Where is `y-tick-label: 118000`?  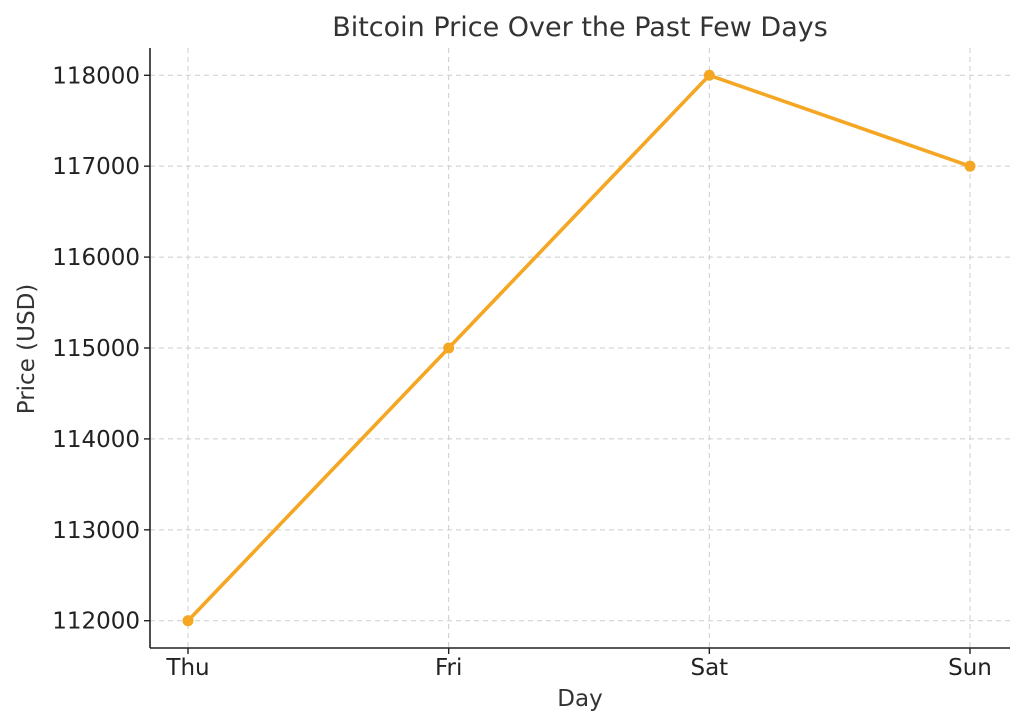
y-tick-label: 118000 is located at coordinates (96, 76).